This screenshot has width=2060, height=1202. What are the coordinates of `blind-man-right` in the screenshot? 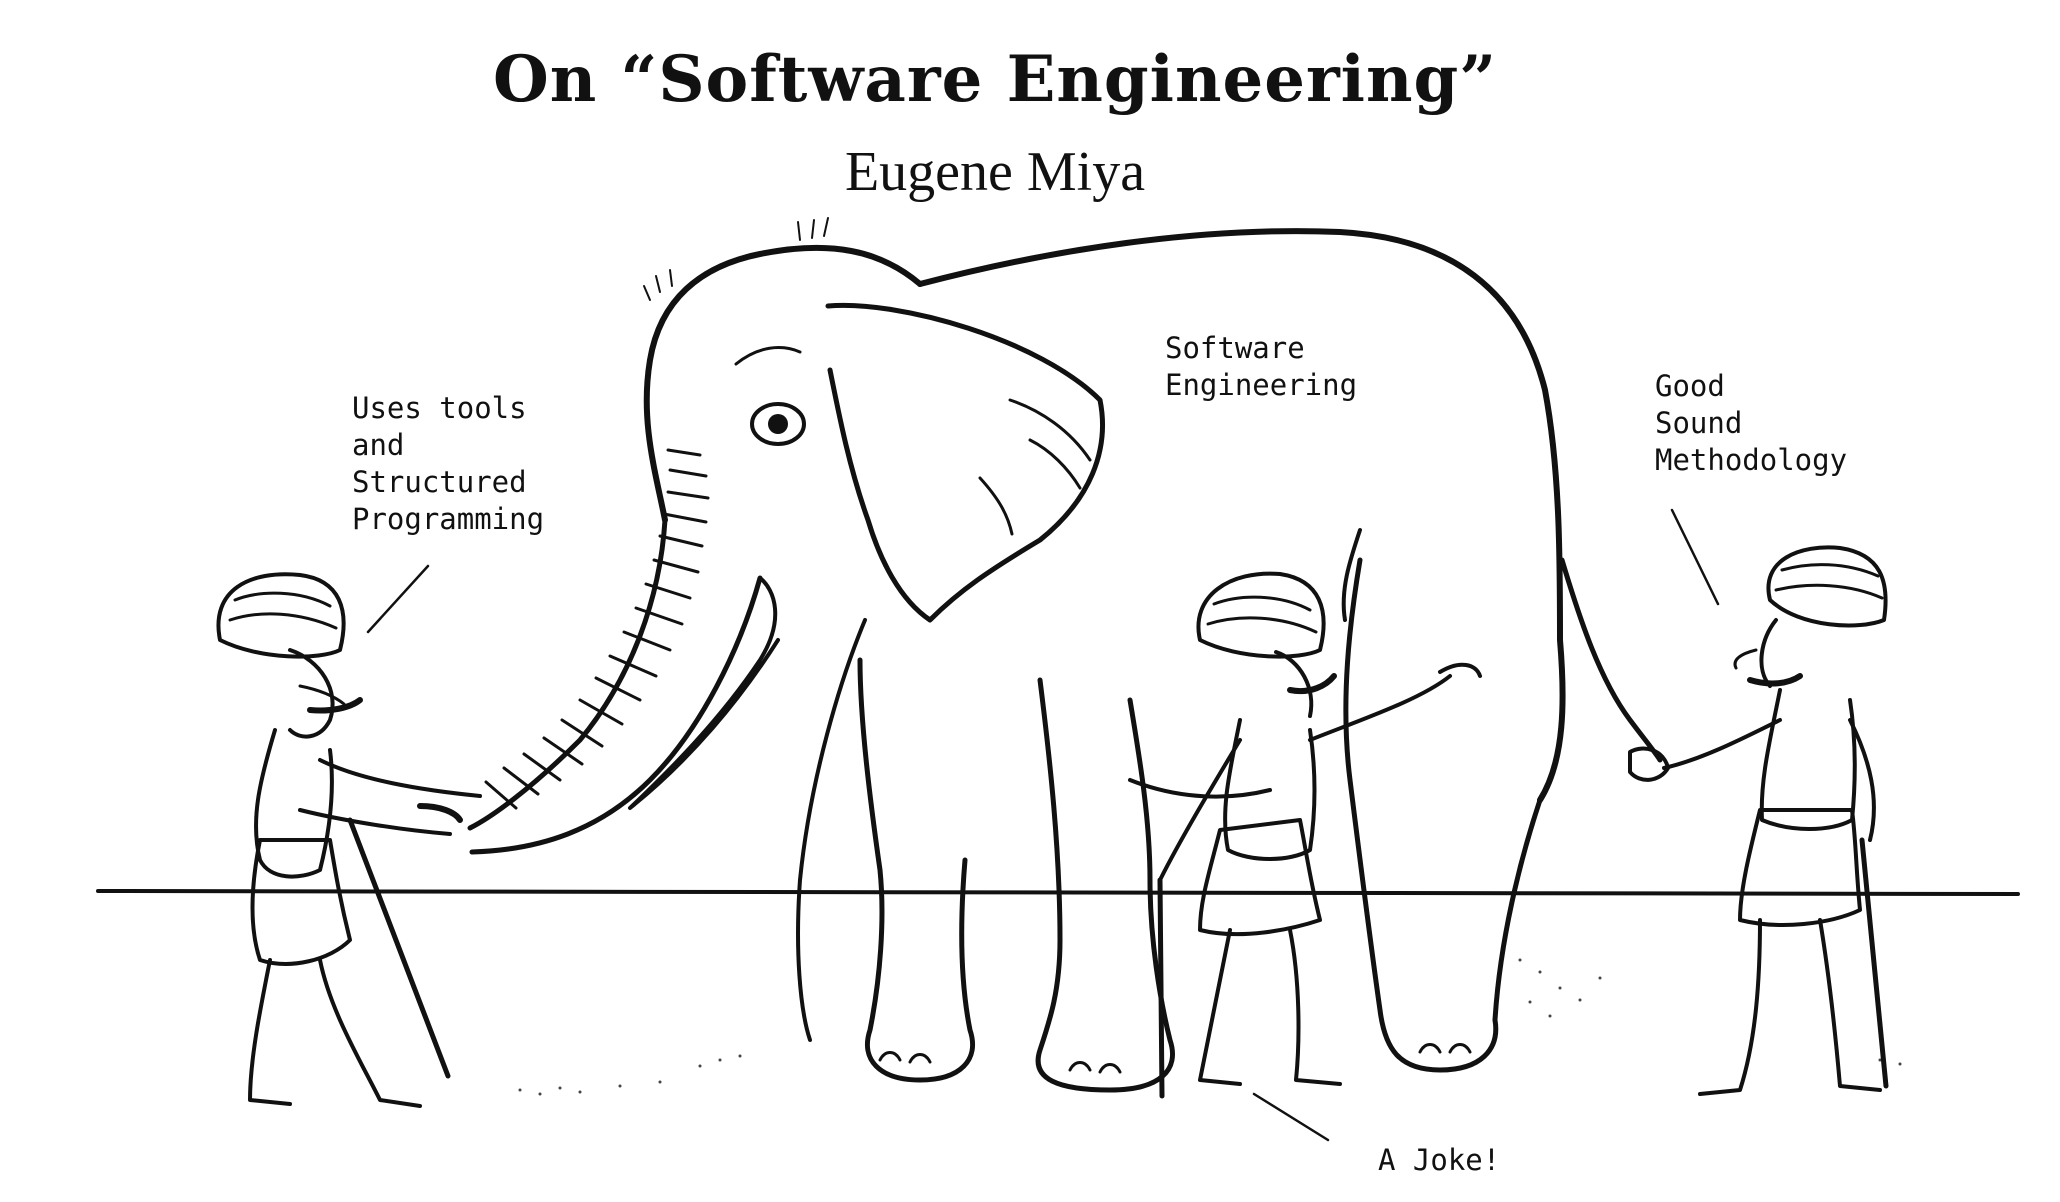 It's located at (1758, 820).